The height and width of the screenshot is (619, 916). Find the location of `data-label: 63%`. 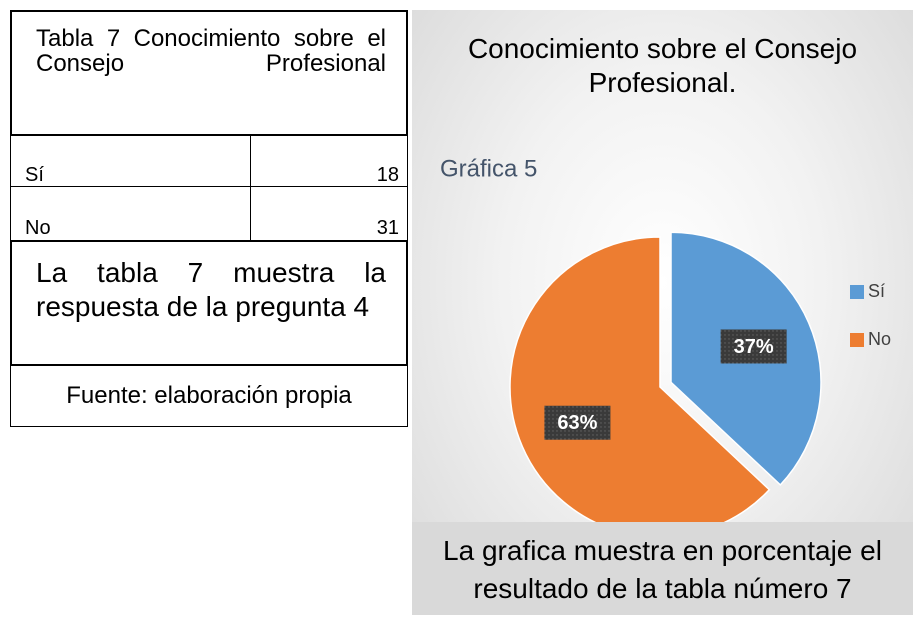

data-label: 63% is located at coordinates (577, 423).